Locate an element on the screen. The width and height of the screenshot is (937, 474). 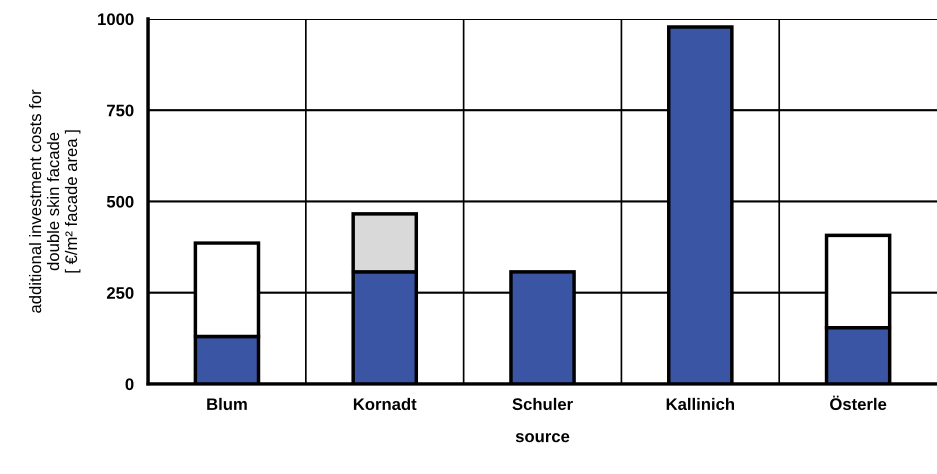
y-tick-label: 500 is located at coordinates (120, 202).